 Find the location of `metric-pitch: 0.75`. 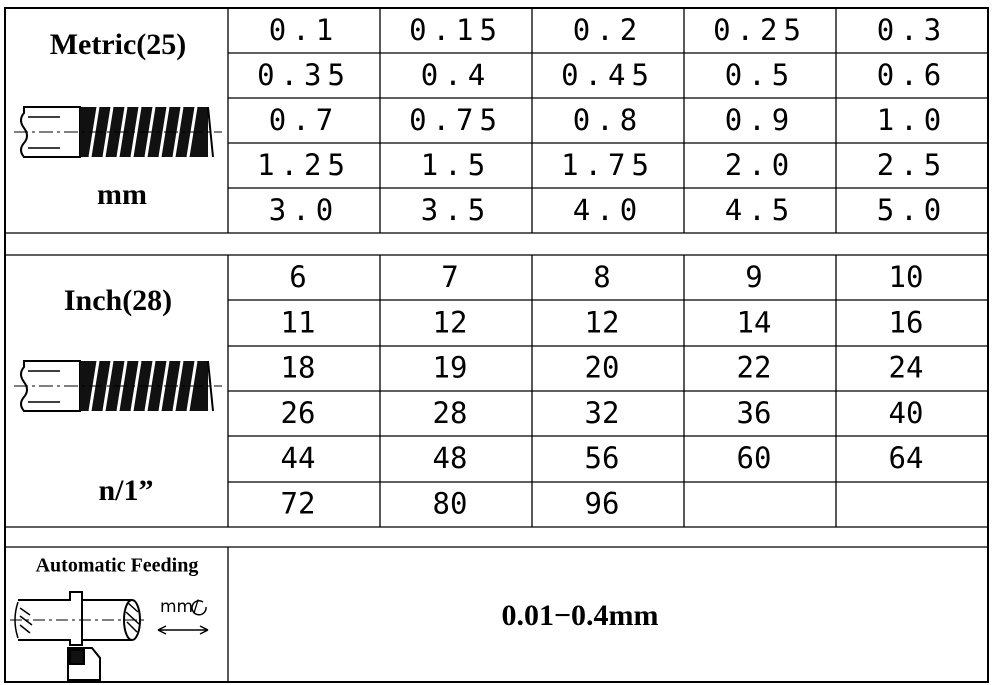

metric-pitch: 0.75 is located at coordinates (456, 120).